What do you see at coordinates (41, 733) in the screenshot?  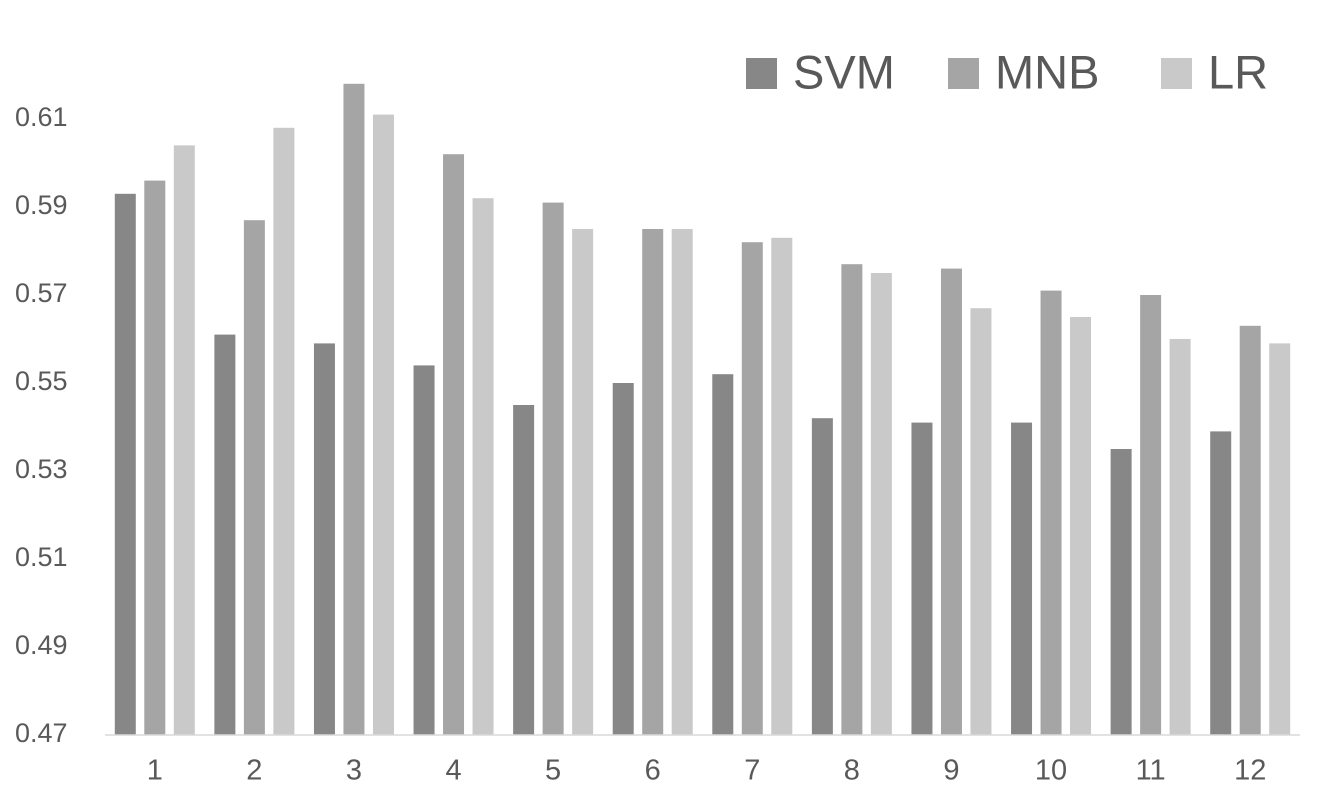 I see `y-tick-label: 0.47` at bounding box center [41, 733].